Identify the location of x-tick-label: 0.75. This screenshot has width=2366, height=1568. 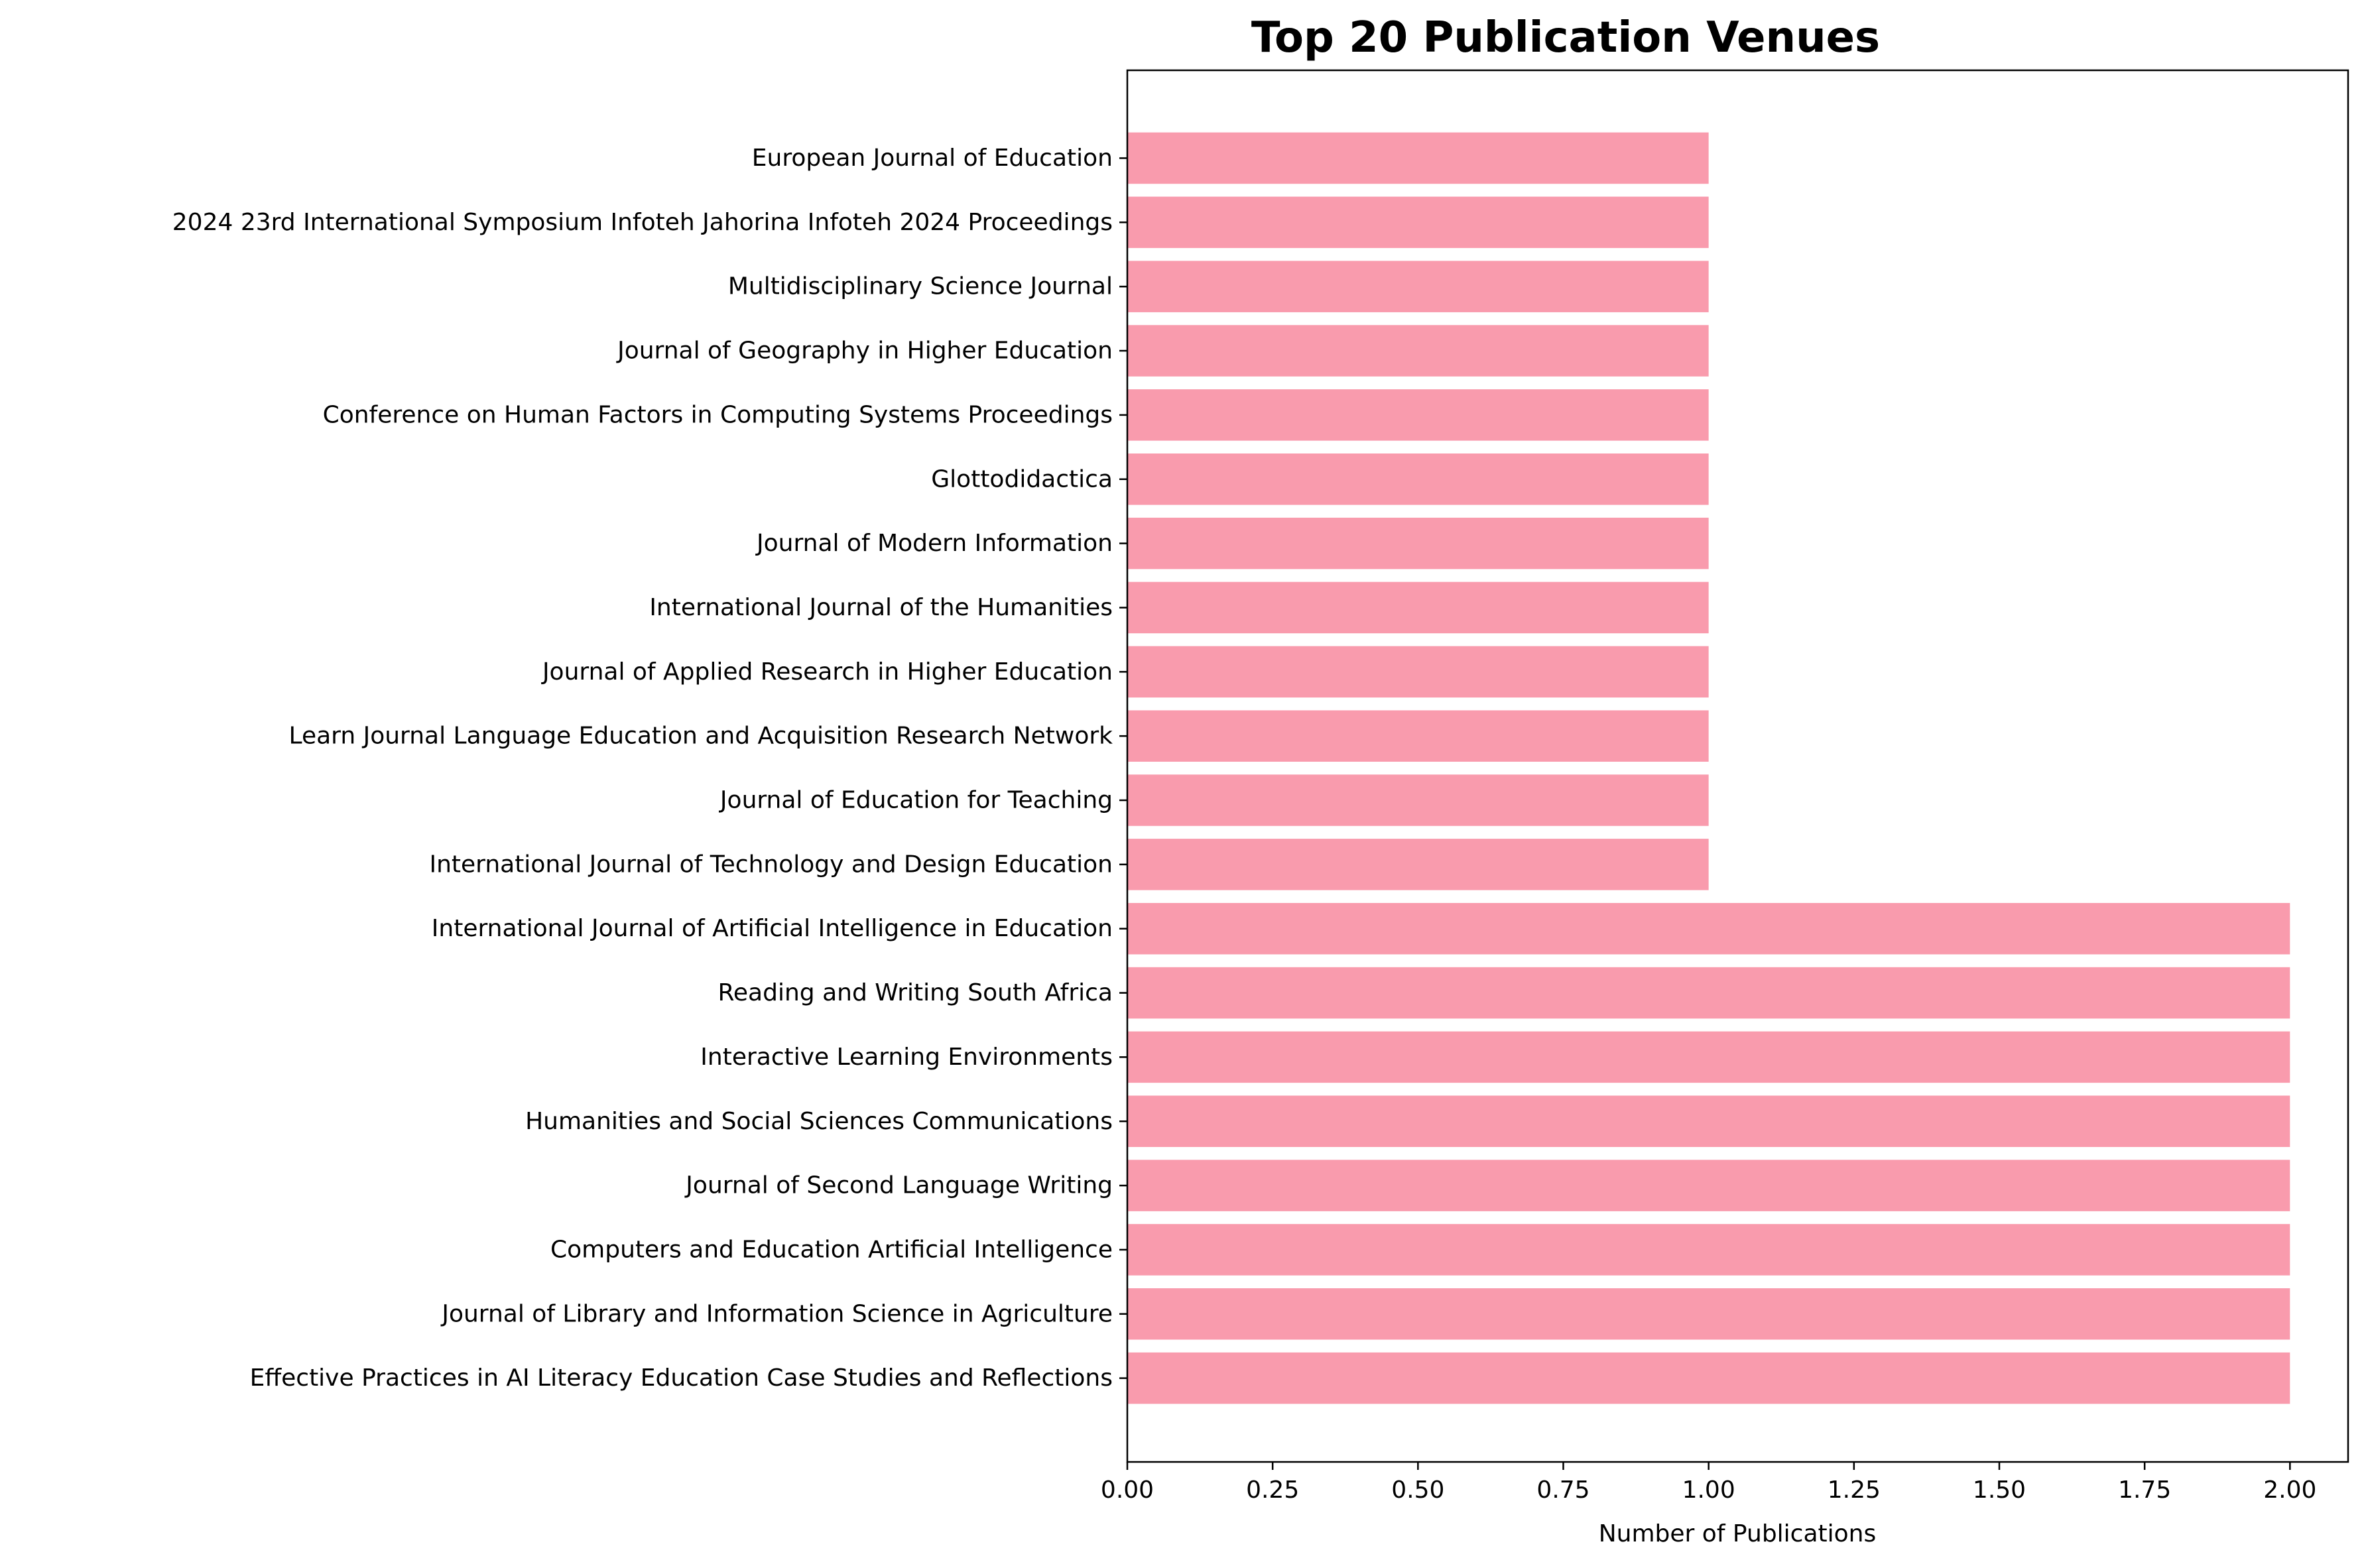
(1562, 1490).